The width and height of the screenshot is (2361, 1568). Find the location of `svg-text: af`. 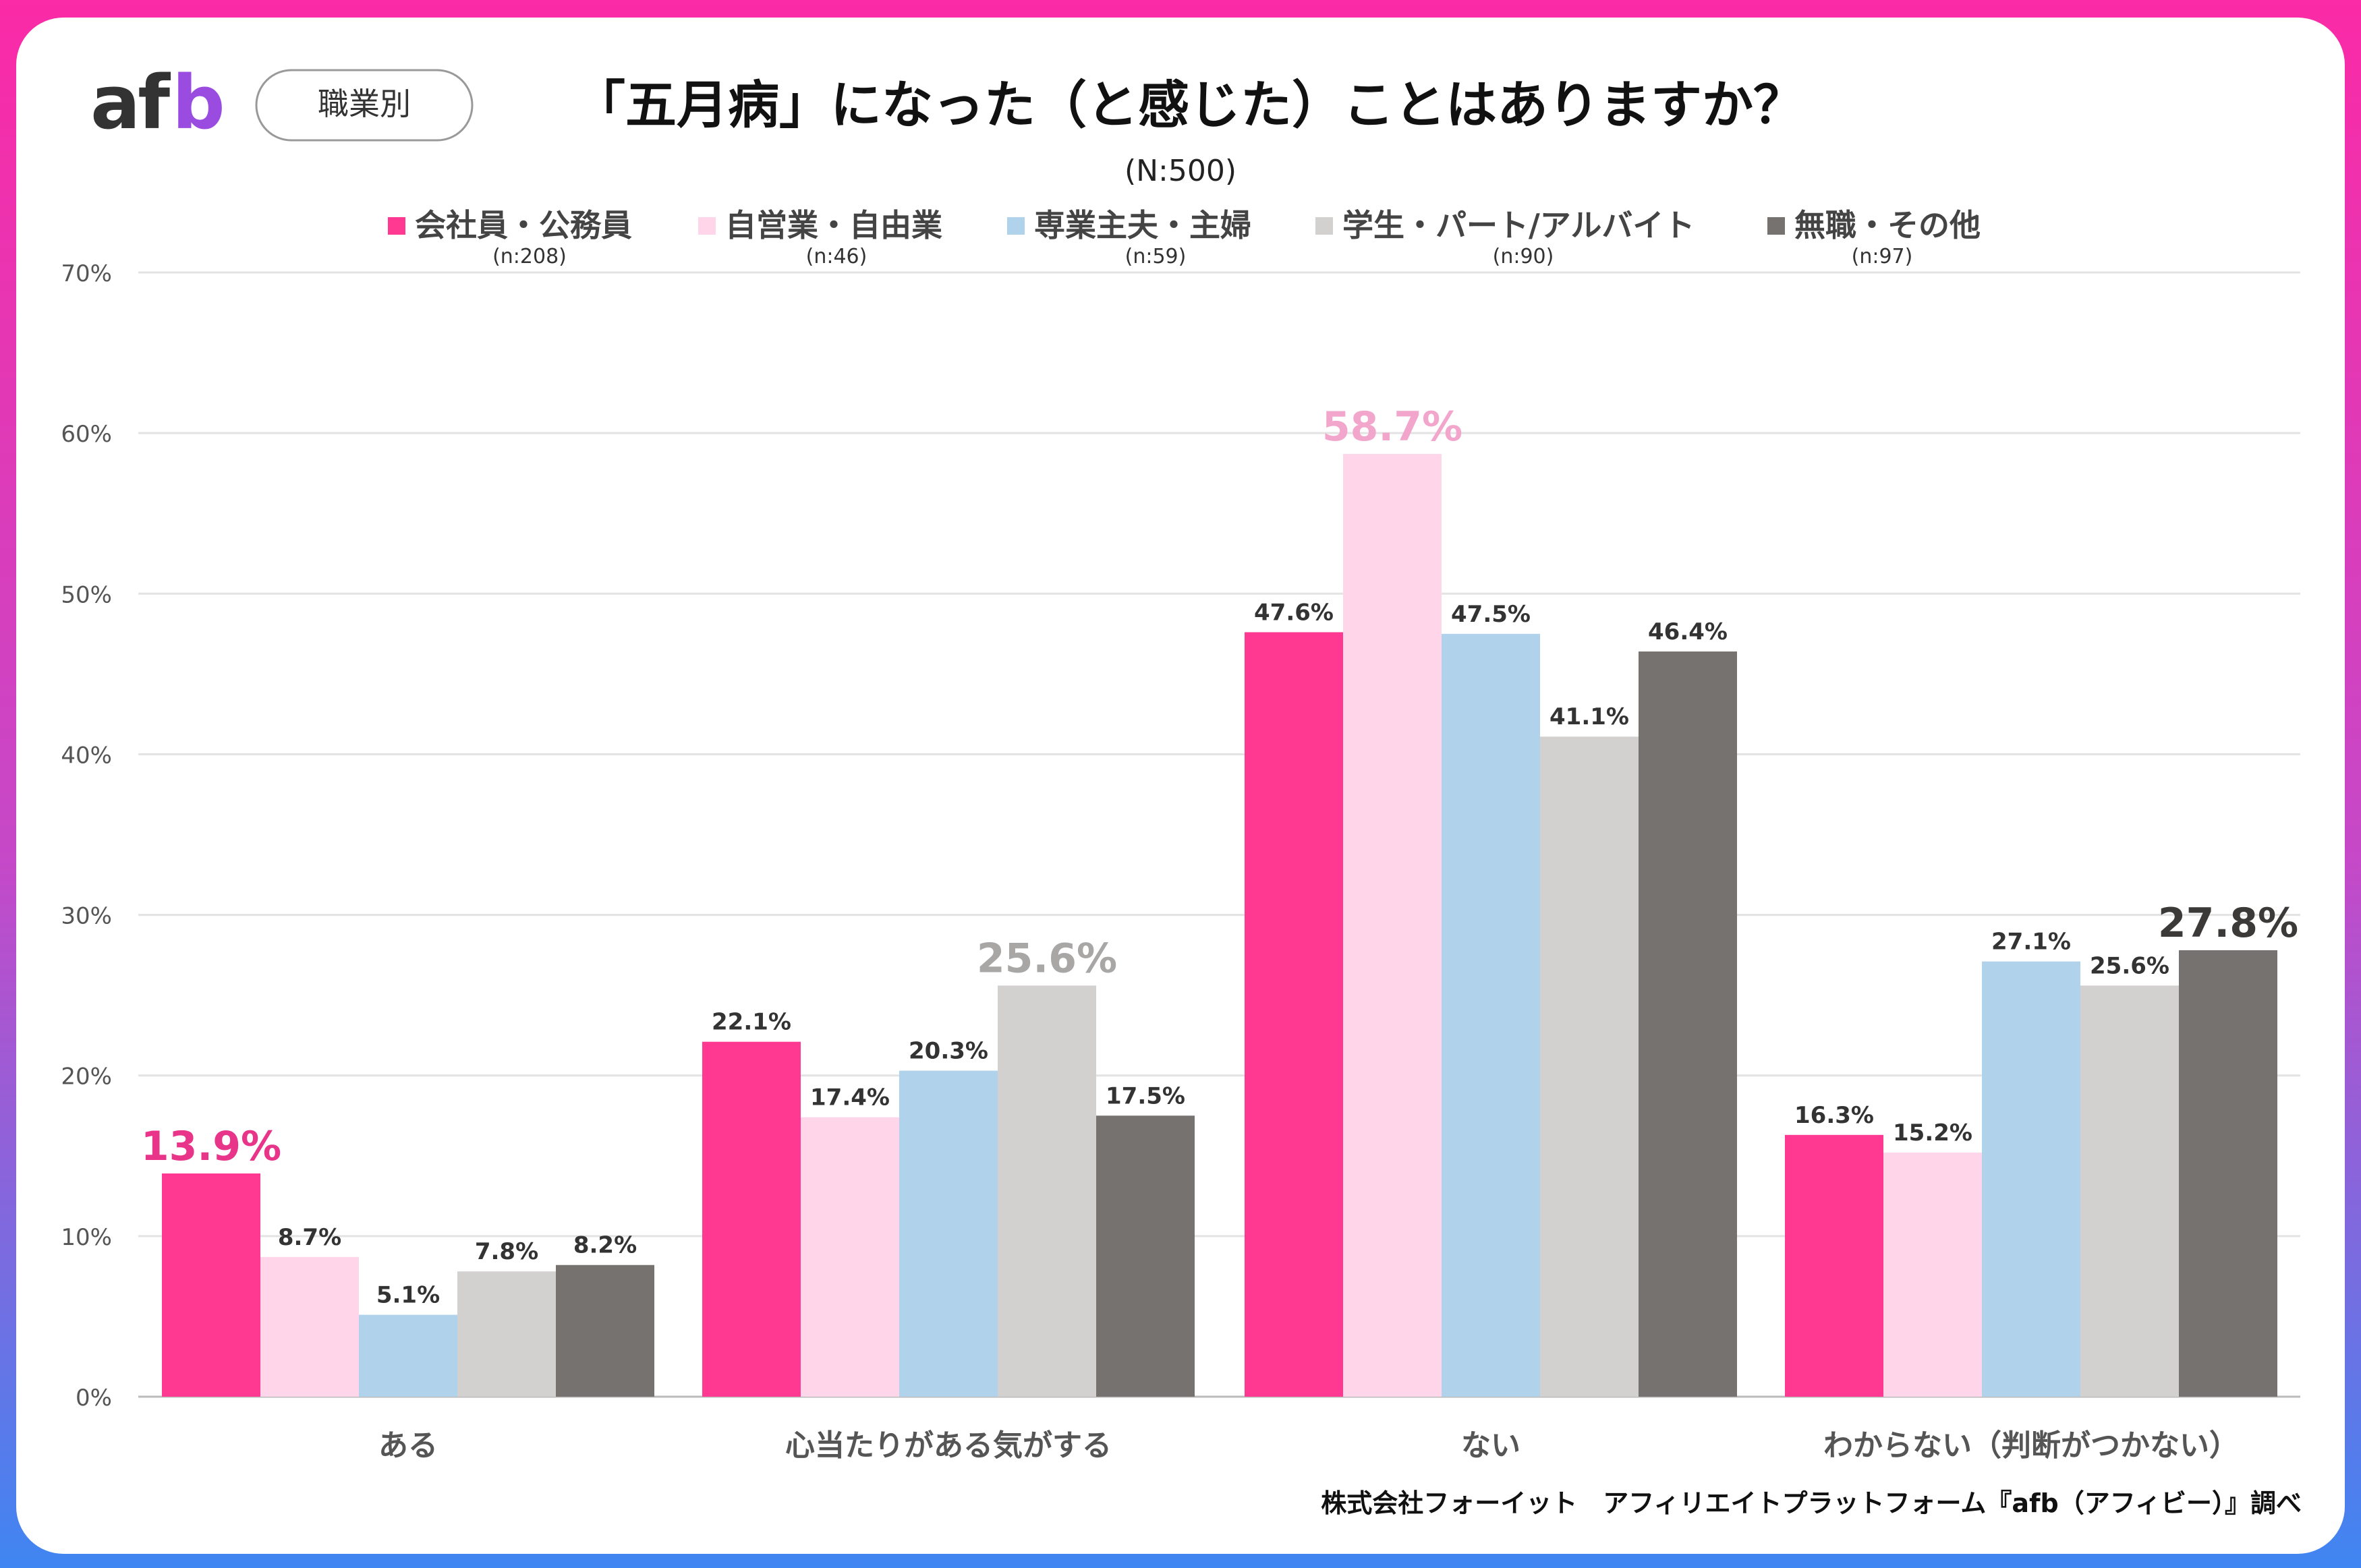

svg-text: af is located at coordinates (130, 102).